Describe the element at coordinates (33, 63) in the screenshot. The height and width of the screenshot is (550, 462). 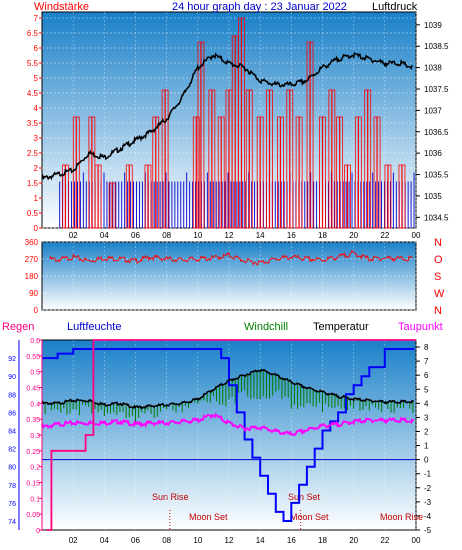
I see `wind-tick-11: 5.5` at that location.